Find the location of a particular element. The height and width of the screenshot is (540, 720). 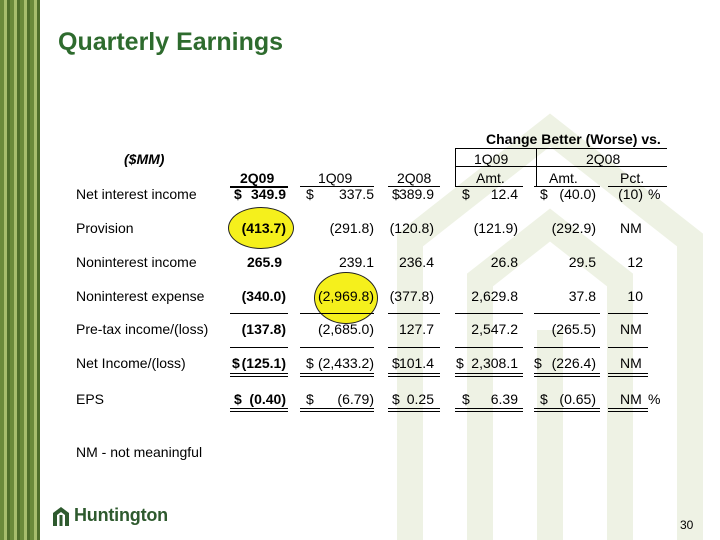

slide-title: Quarterly Earnings is located at coordinates (171, 42).